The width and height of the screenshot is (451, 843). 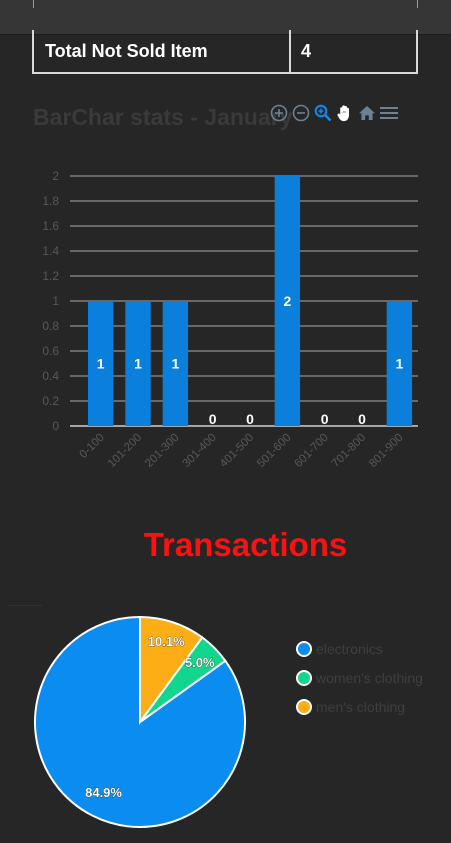 I want to click on bar-value-label: 2, so click(x=287, y=301).